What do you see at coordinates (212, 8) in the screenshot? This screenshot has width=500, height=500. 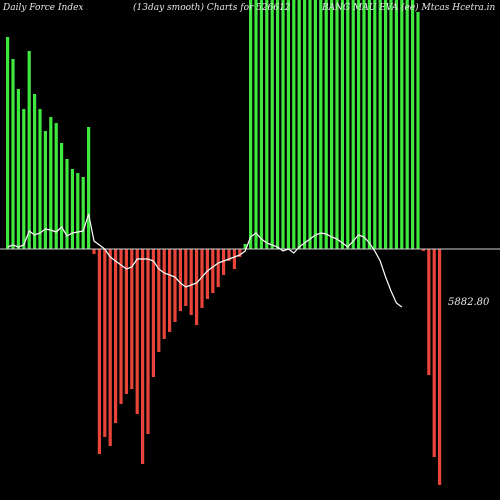 I see `chart-subtitle: (13day smooth) Charts for 526612` at bounding box center [212, 8].